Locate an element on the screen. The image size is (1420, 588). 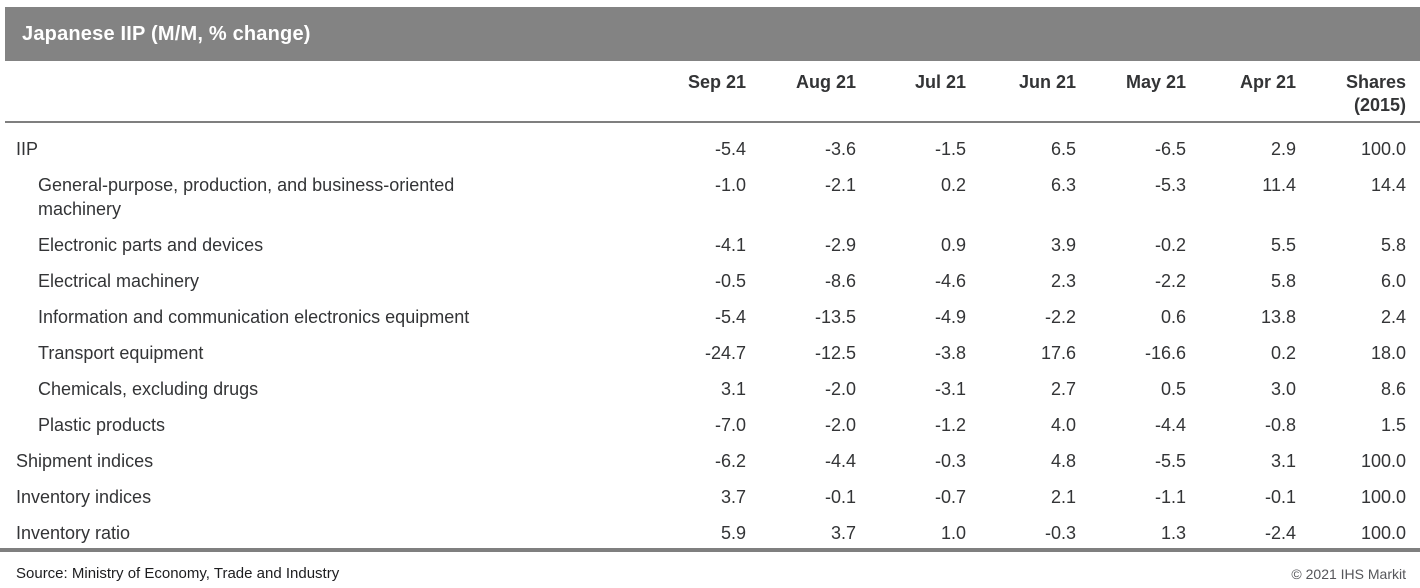
data-cell: 2.9 is located at coordinates (1283, 149).